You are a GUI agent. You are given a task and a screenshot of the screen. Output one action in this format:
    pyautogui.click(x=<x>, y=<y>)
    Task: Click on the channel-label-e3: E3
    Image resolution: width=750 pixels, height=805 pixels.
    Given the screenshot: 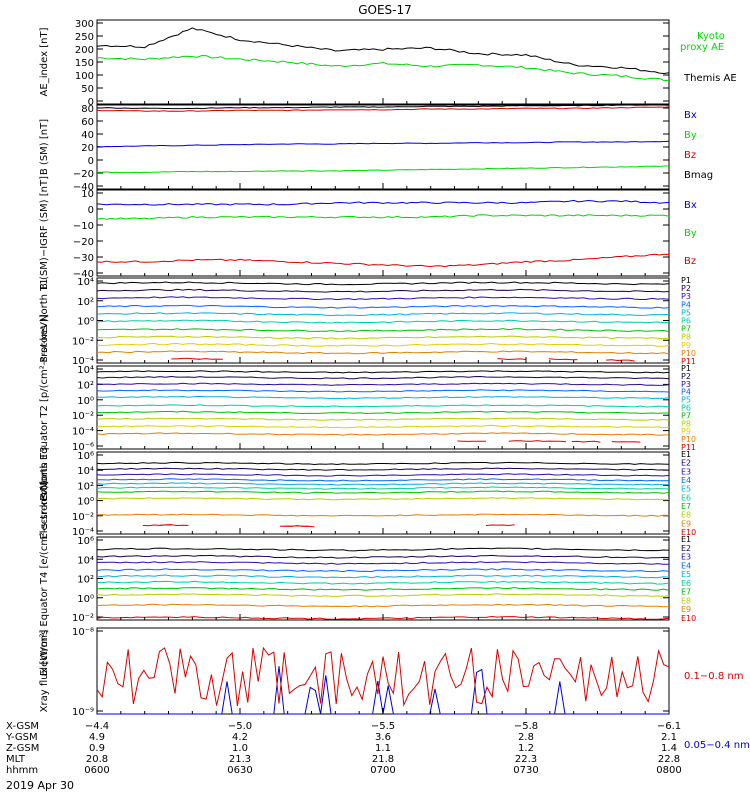 What is the action you would take?
    pyautogui.click(x=686, y=471)
    